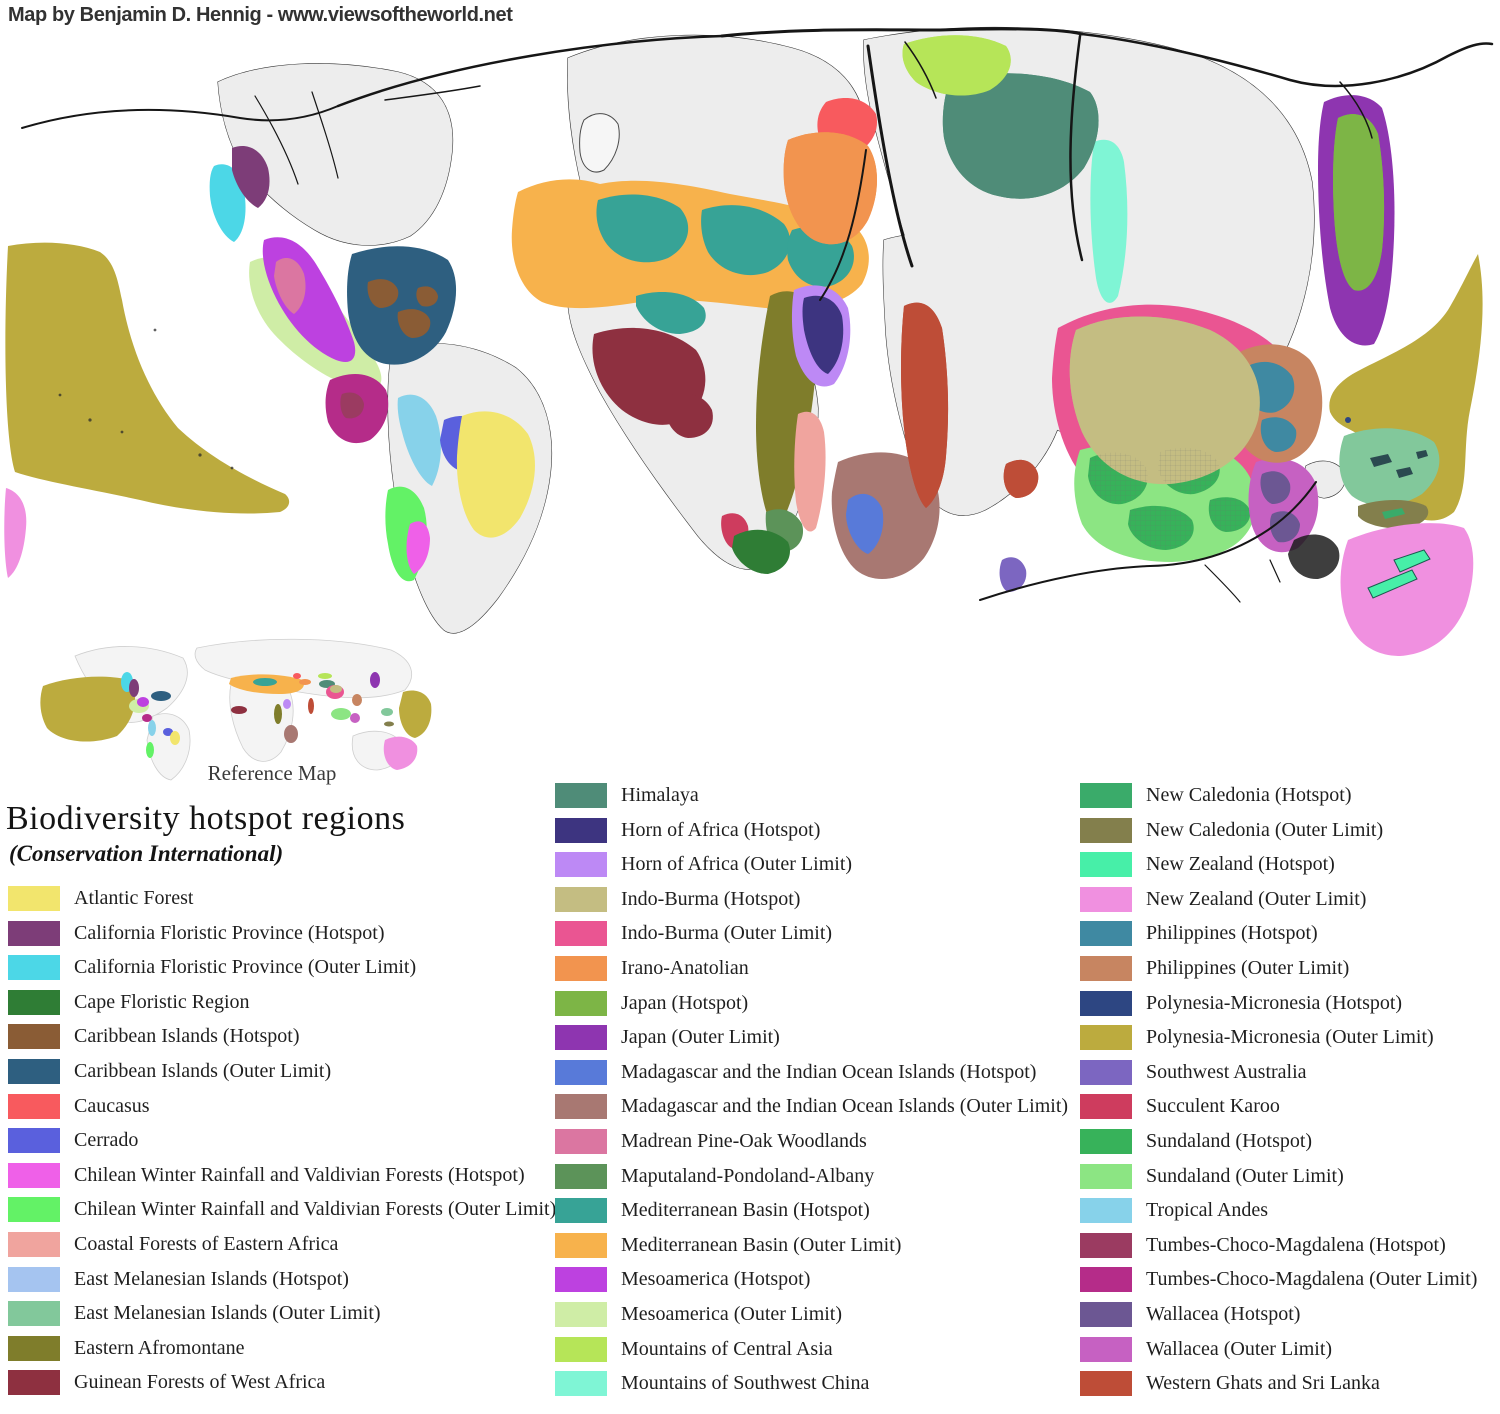  What do you see at coordinates (1399, 464) in the screenshot?
I see `map-region-east-melanesian-islands` at bounding box center [1399, 464].